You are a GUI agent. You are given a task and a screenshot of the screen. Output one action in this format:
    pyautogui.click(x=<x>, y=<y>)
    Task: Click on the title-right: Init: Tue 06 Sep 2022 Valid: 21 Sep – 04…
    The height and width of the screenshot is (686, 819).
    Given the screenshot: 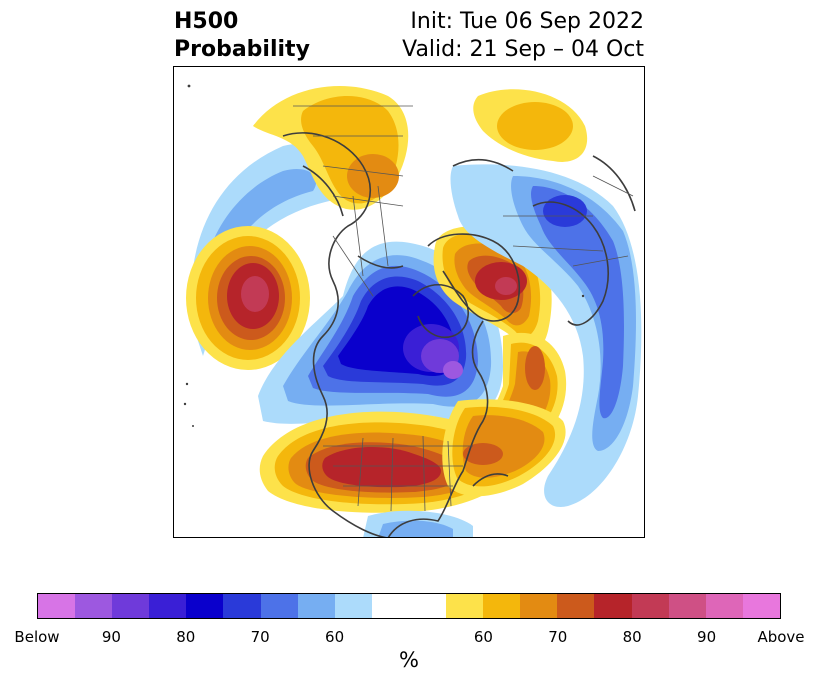 What is the action you would take?
    pyautogui.click(x=523, y=36)
    